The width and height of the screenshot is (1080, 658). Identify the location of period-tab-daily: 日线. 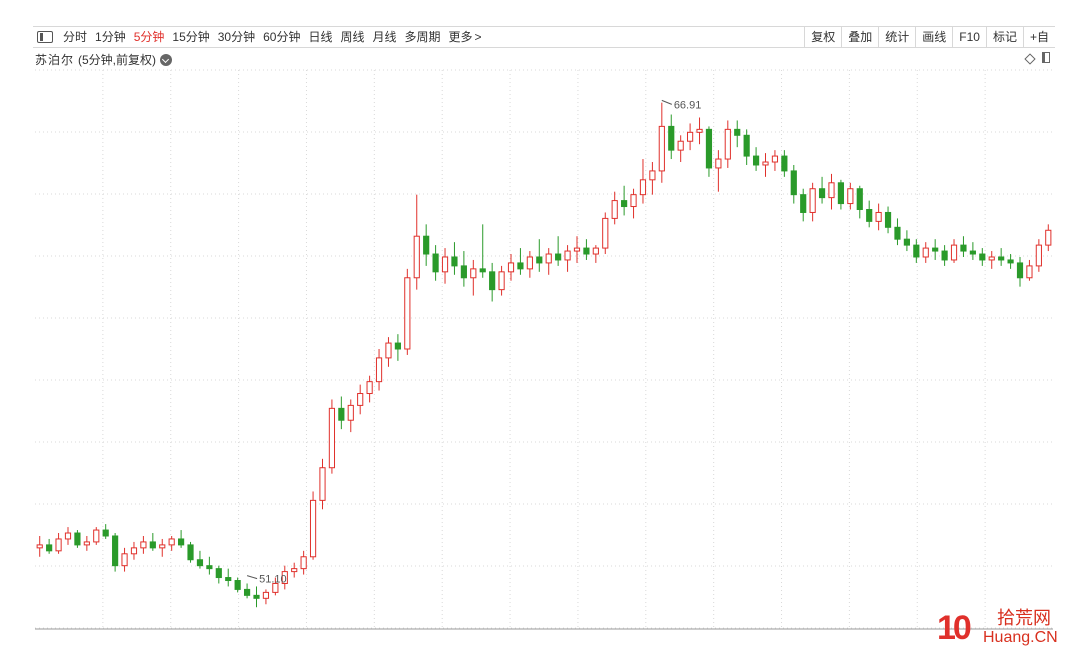
(320, 37).